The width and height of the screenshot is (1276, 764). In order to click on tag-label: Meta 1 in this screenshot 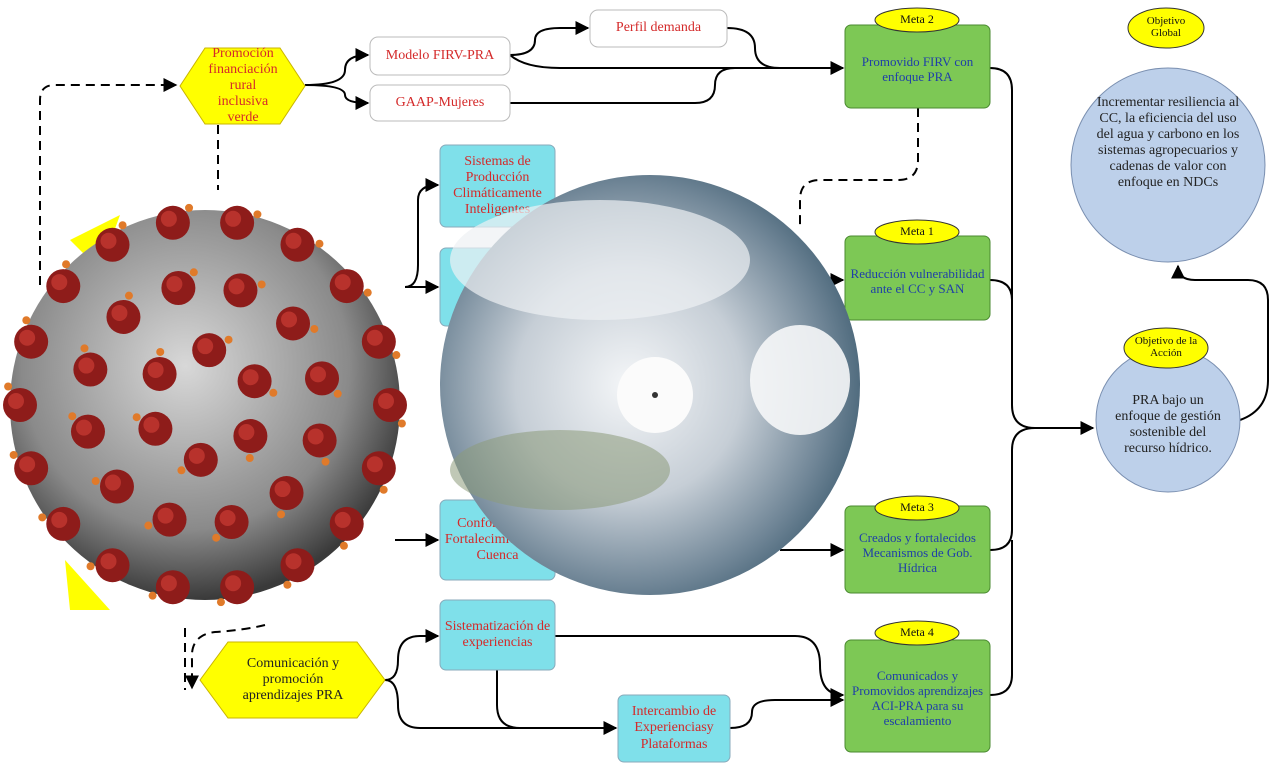, I will do `click(917, 231)`.